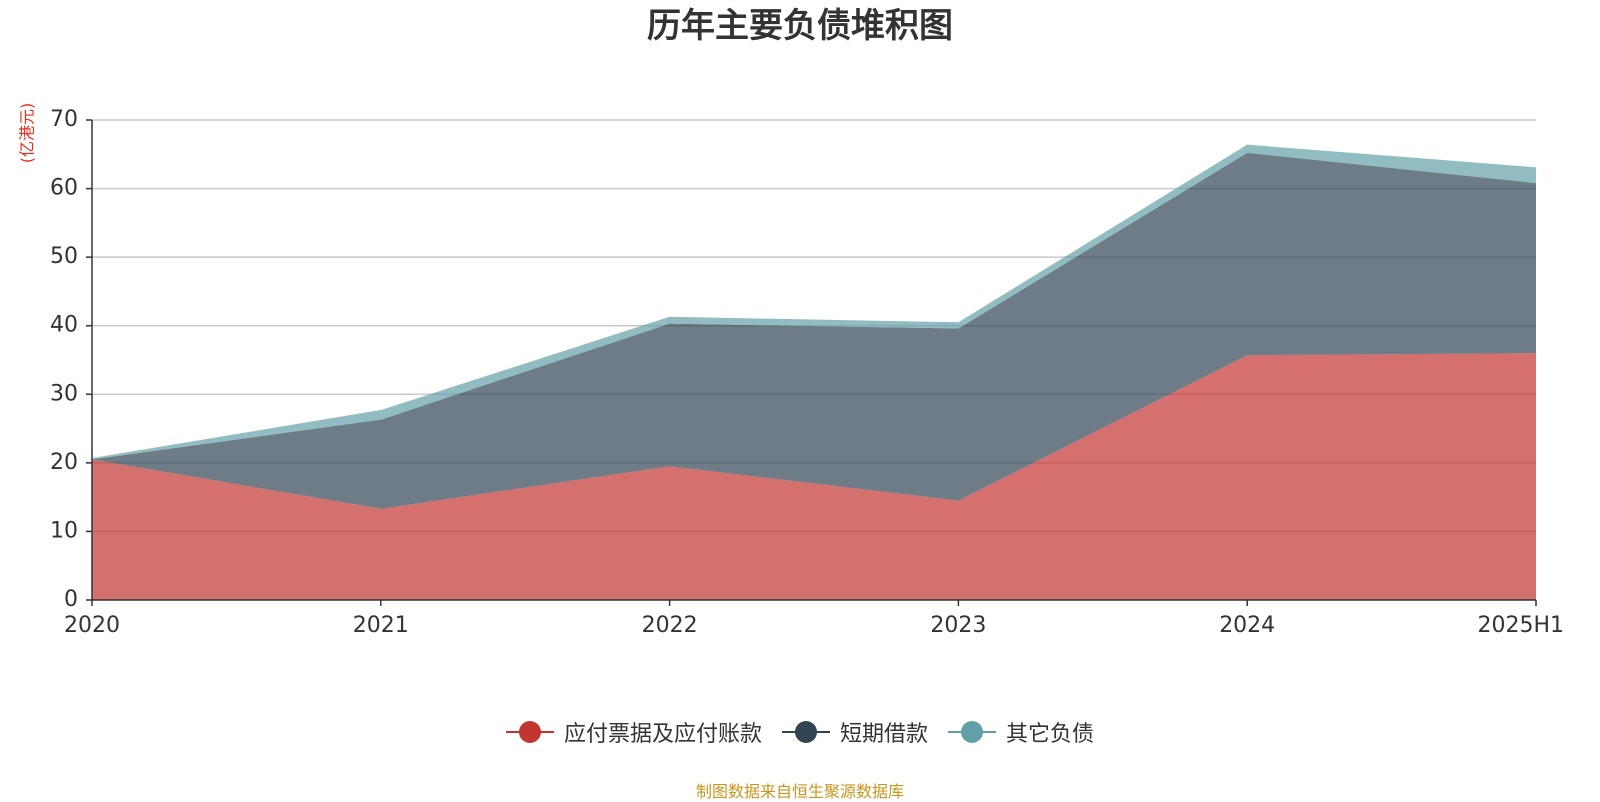 The image size is (1600, 802). What do you see at coordinates (64, 119) in the screenshot?
I see `y-tick-label: 70` at bounding box center [64, 119].